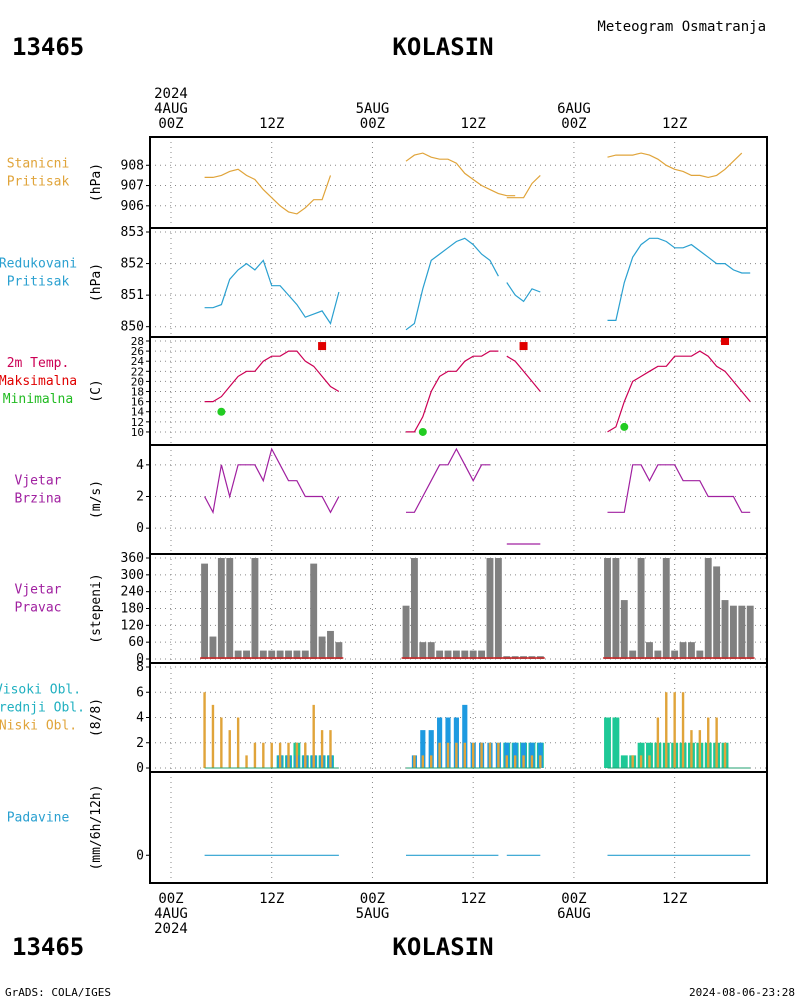  Describe the element at coordinates (137, 381) in the screenshot. I see `y-tick-label: 20` at that location.